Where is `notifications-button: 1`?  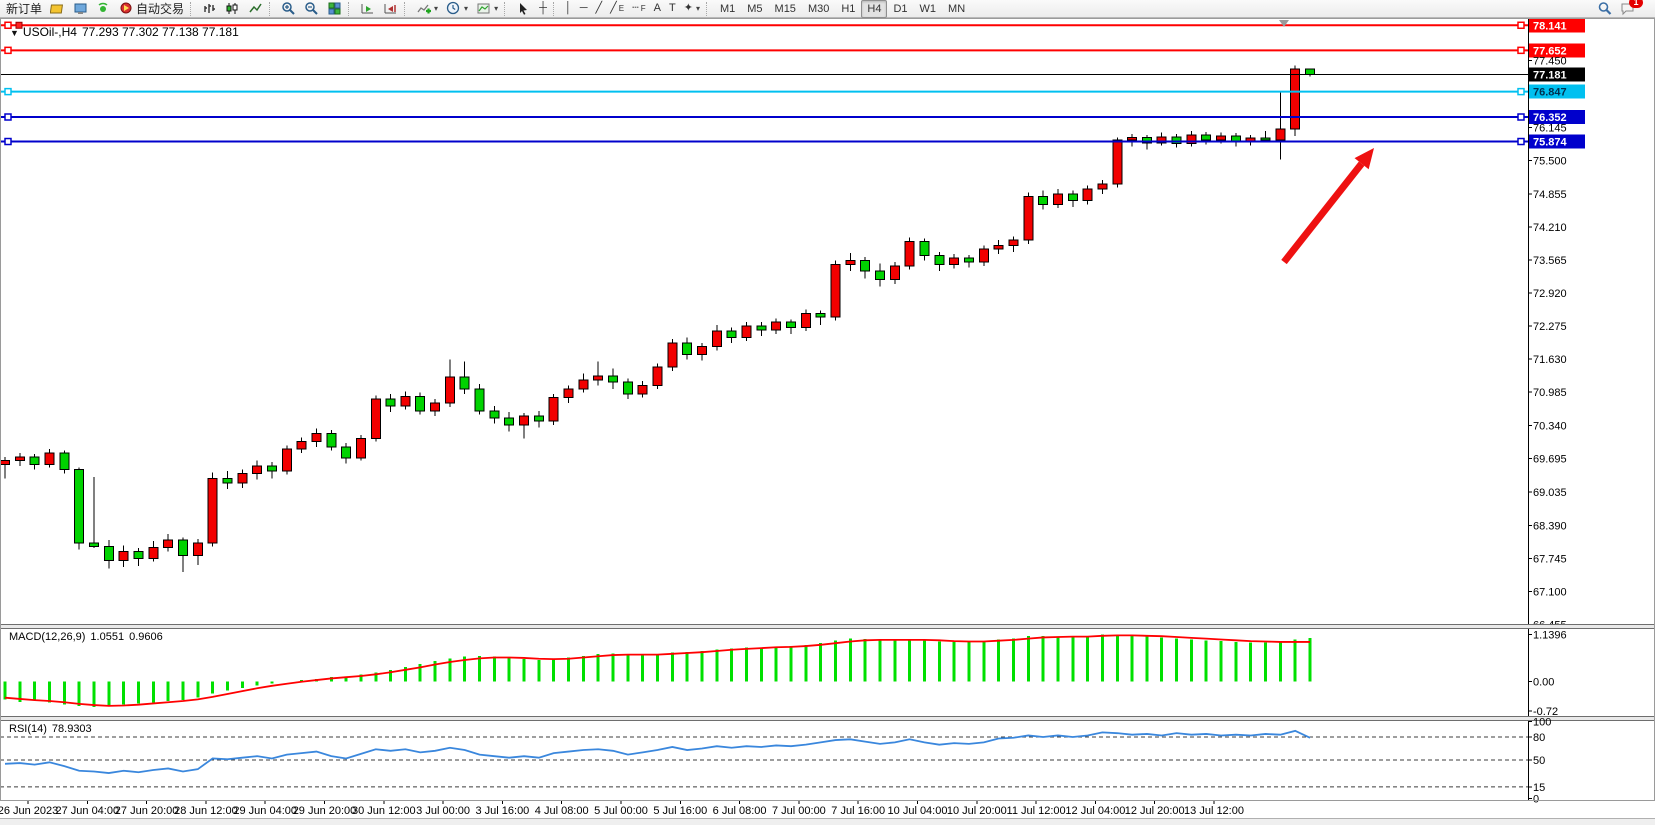 notifications-button: 1 is located at coordinates (1629, 9).